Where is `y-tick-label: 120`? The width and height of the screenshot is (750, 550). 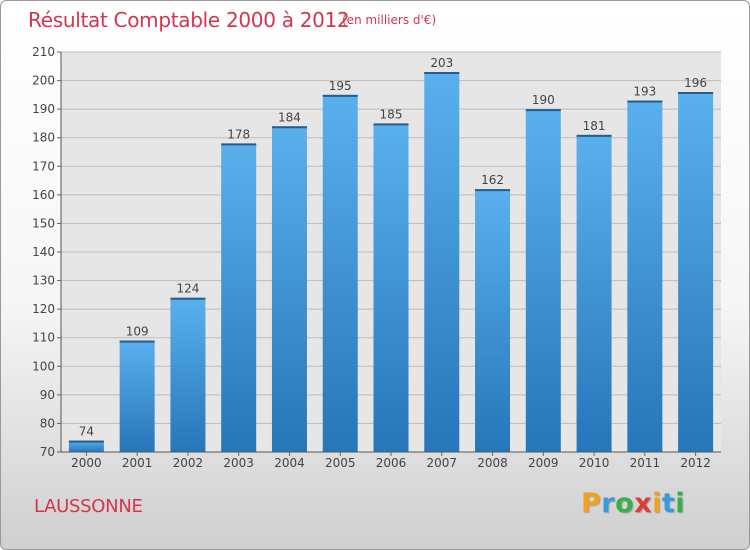 y-tick-label: 120 is located at coordinates (43, 309).